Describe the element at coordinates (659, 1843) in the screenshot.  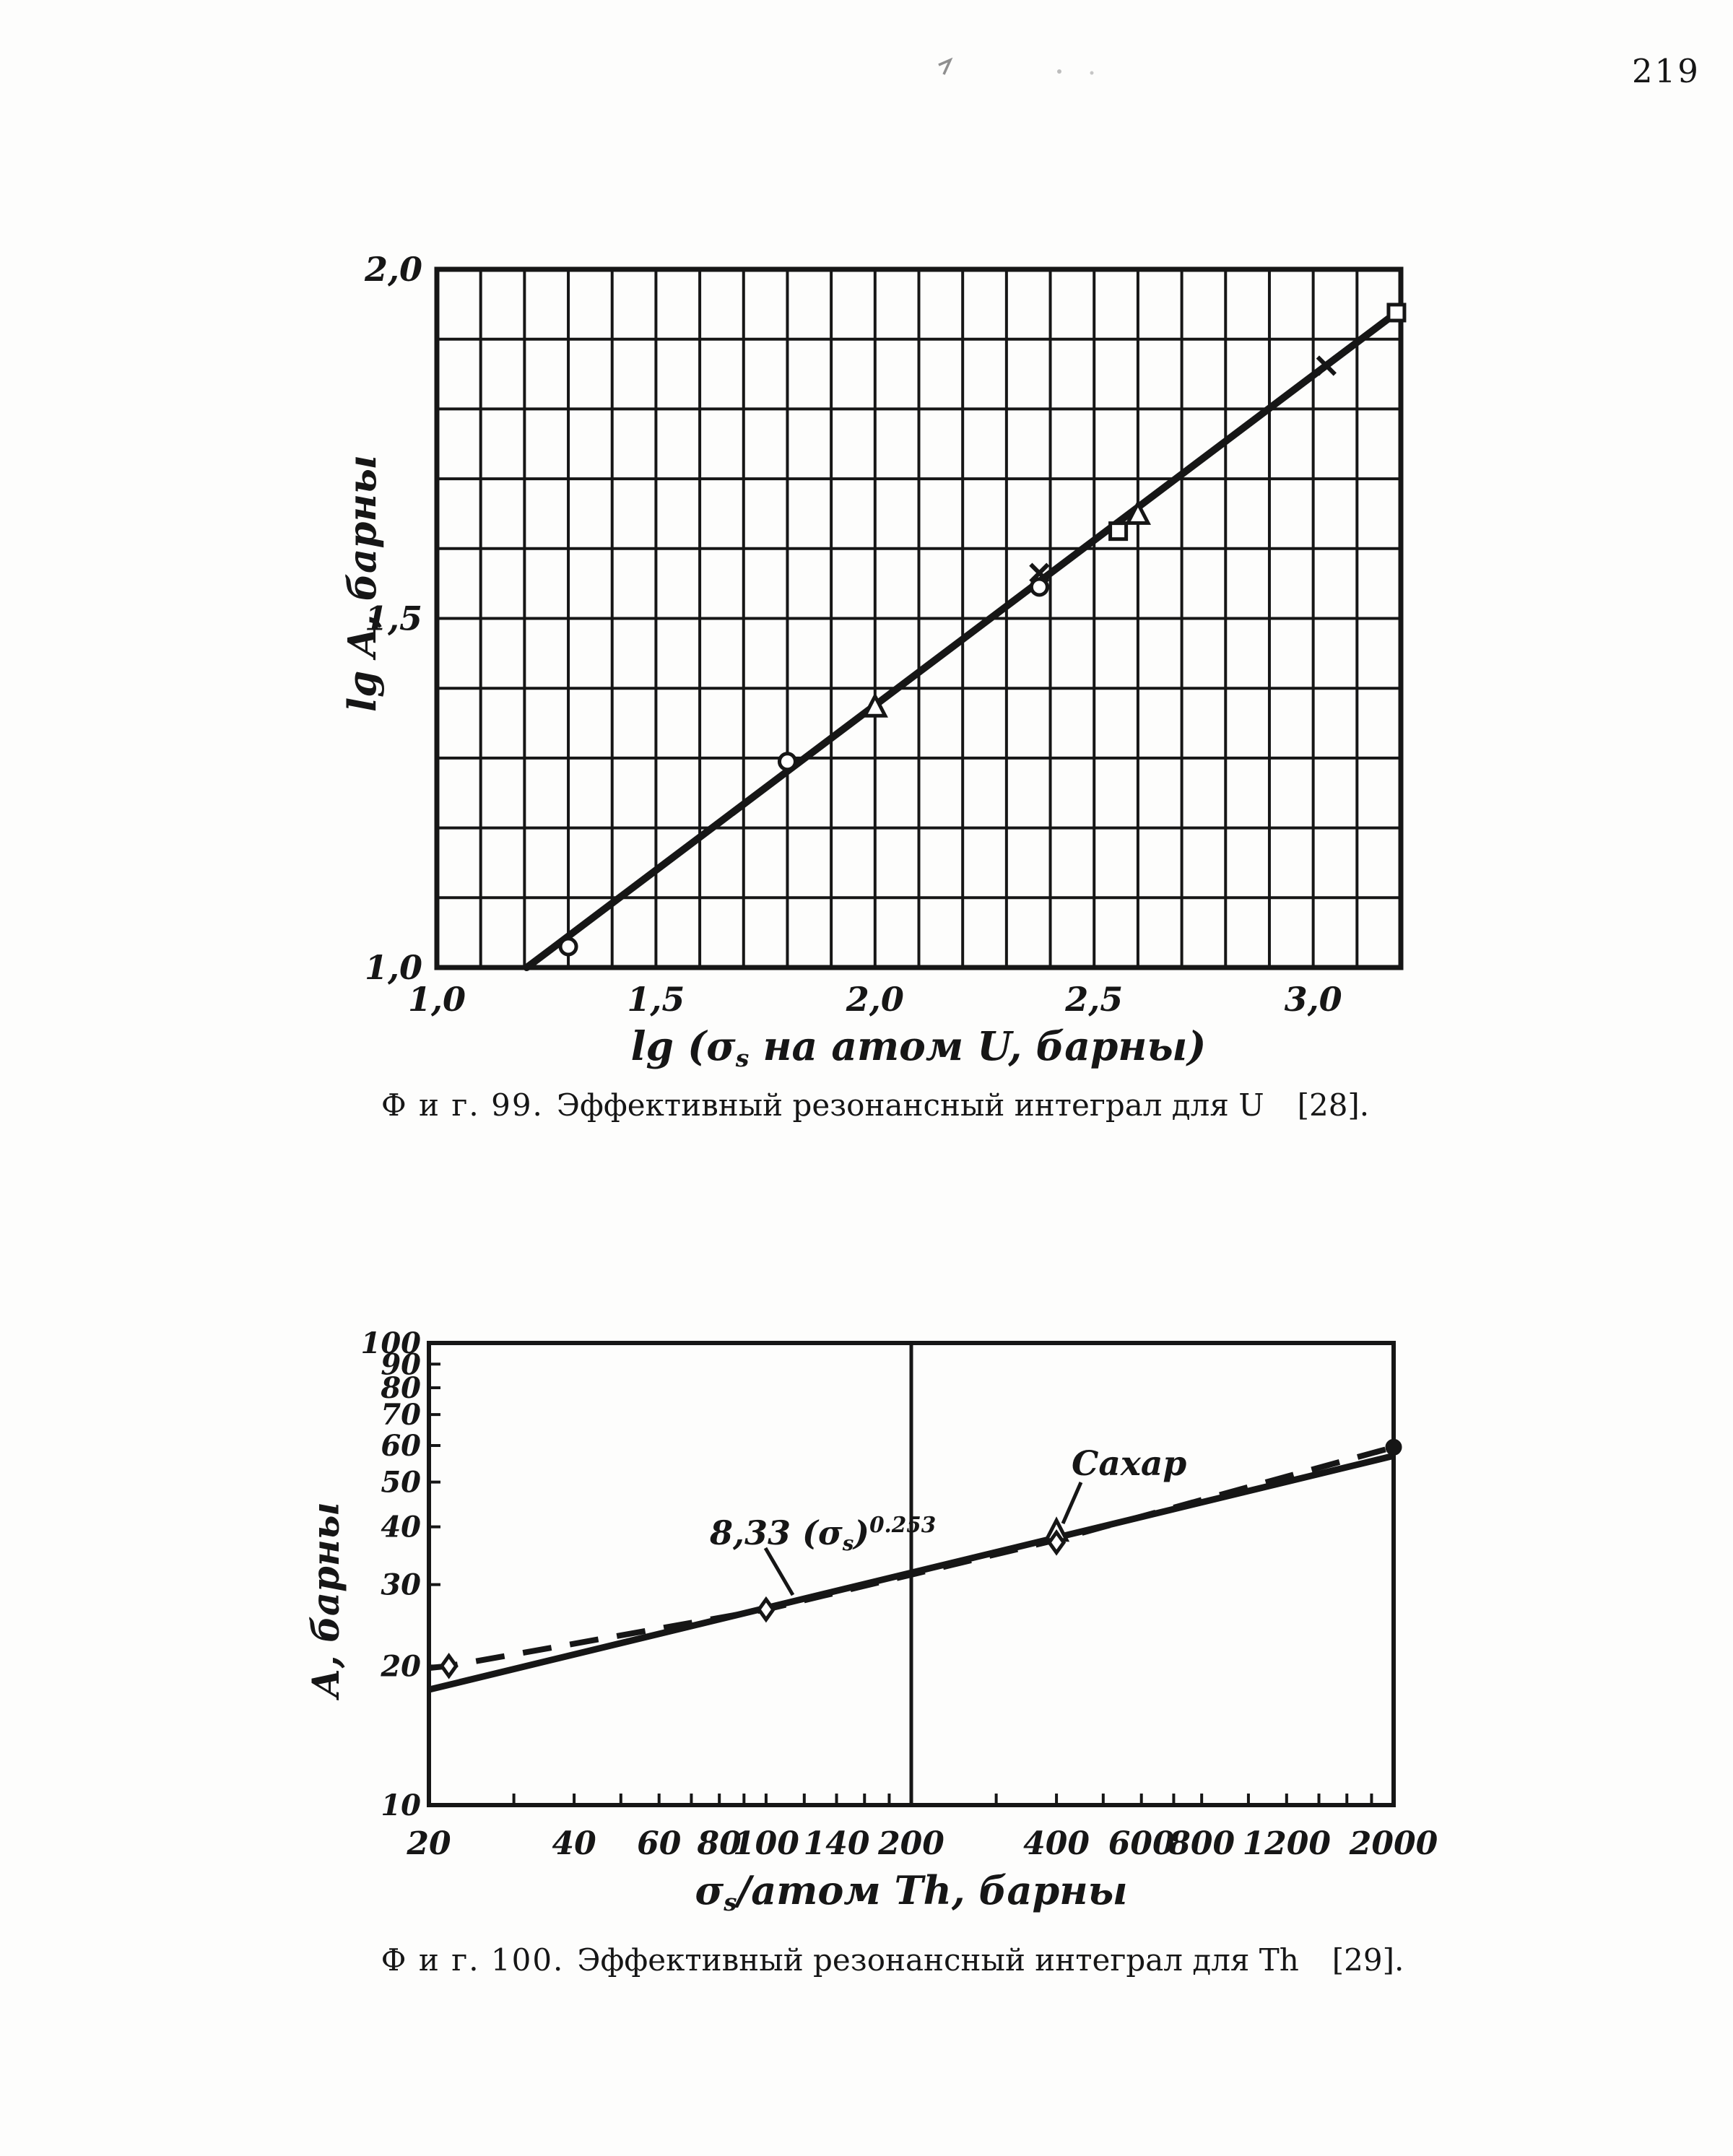
I see `fig100-x-tick-label: 60` at that location.